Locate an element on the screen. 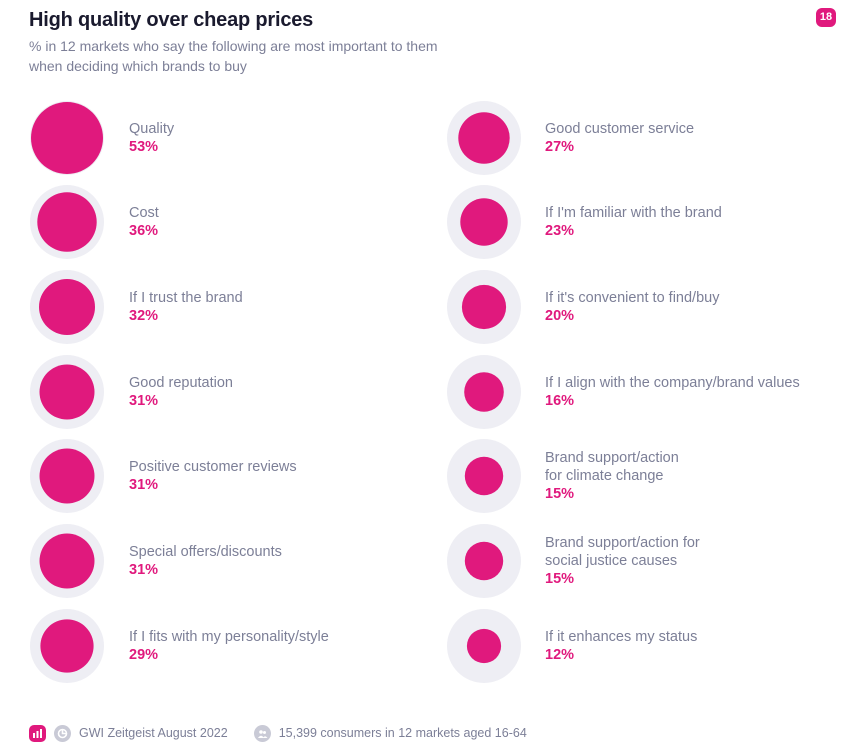 The width and height of the screenshot is (861, 754). bubble-item: Cost 36% is located at coordinates (94, 222).